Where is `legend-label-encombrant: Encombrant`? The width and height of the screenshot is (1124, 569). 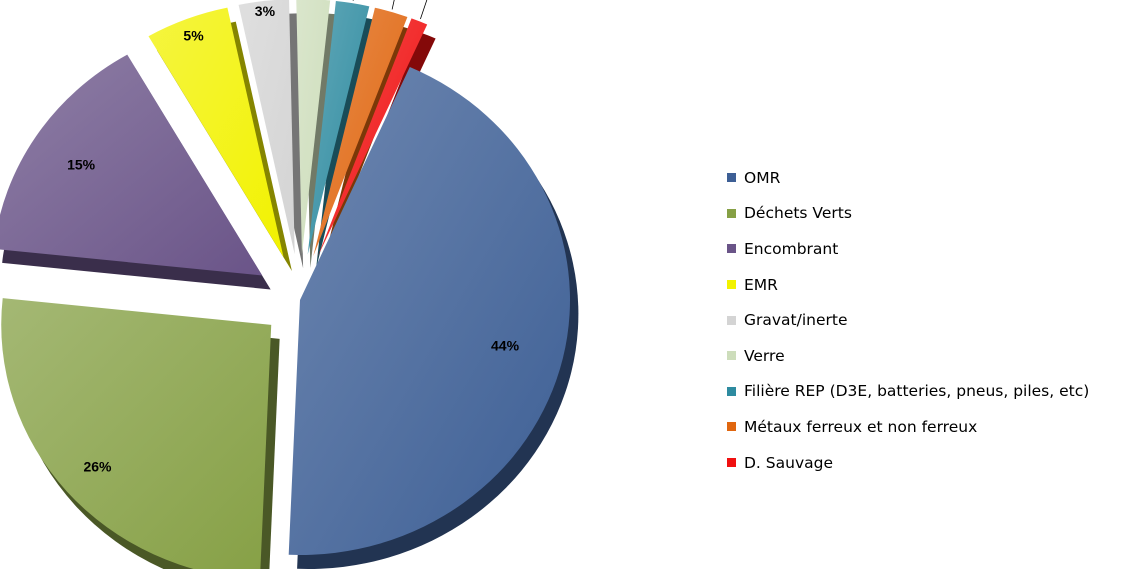 legend-label-encombrant: Encombrant is located at coordinates (791, 248).